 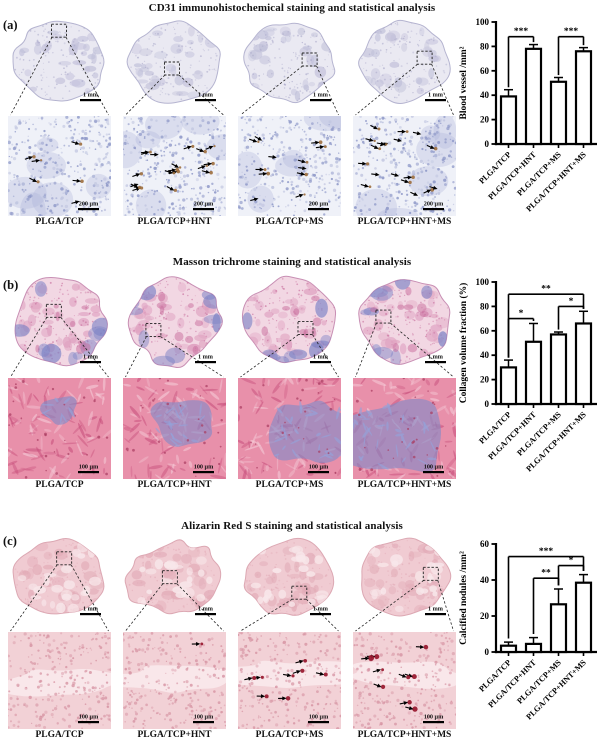 What do you see at coordinates (464, 598) in the screenshot?
I see `y-axis-label: Calcified nodules /mm²` at bounding box center [464, 598].